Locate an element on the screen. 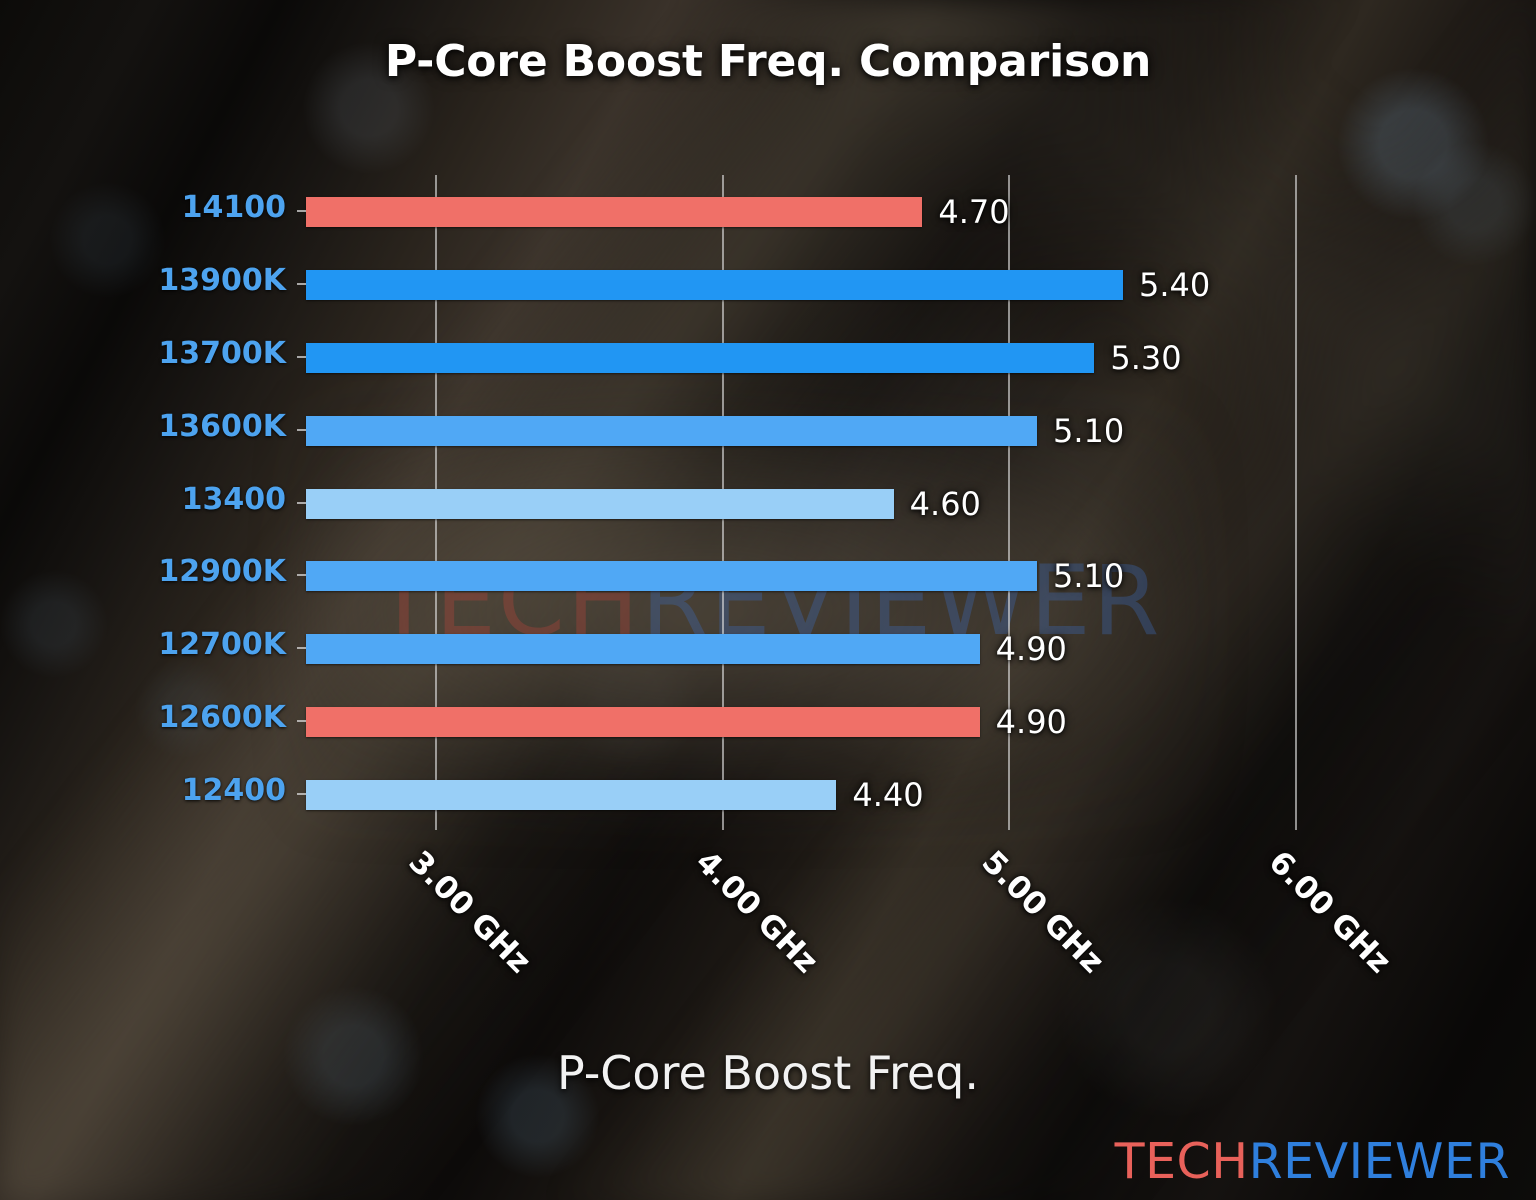 The width and height of the screenshot is (1536, 1200). bar-row: 5.30 is located at coordinates (843, 358).